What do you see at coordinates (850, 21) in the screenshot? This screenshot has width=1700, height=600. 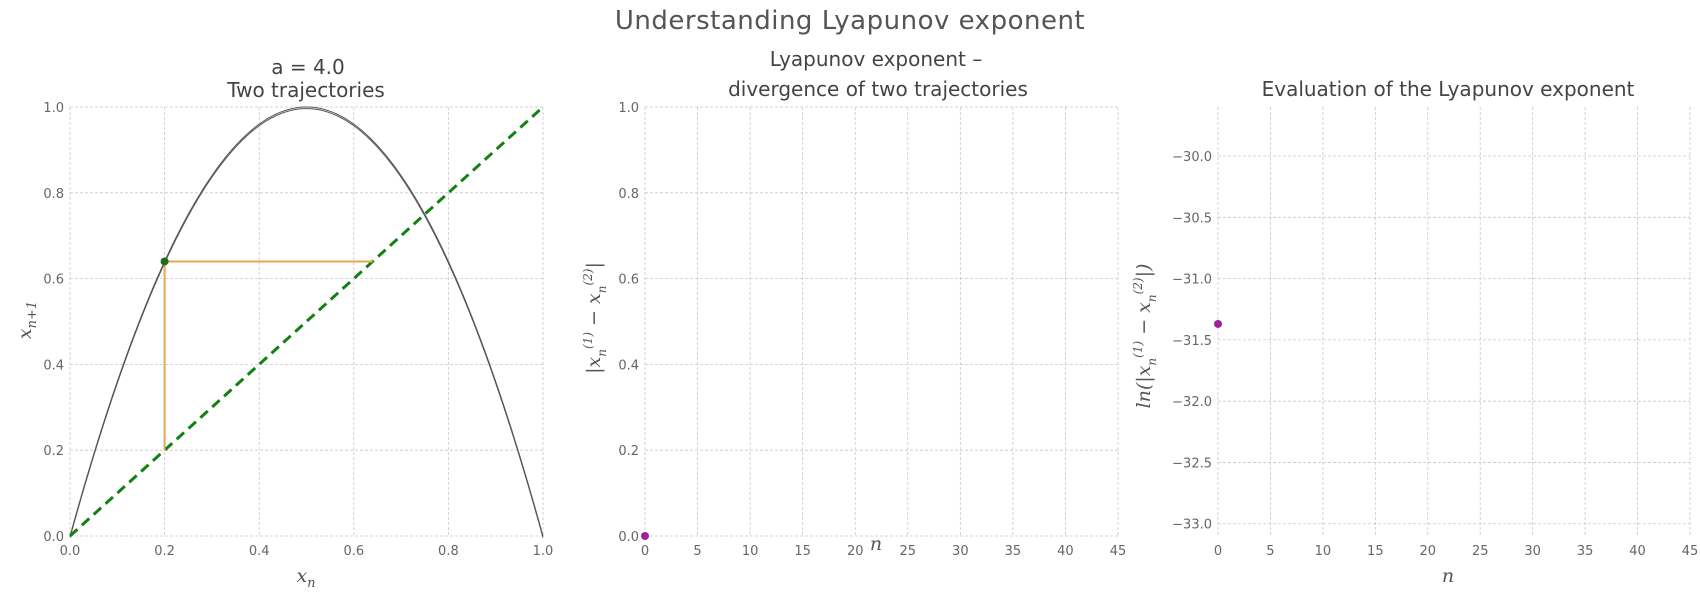 I see `figure-suptitle: Understanding Lyapunov exponent` at bounding box center [850, 21].